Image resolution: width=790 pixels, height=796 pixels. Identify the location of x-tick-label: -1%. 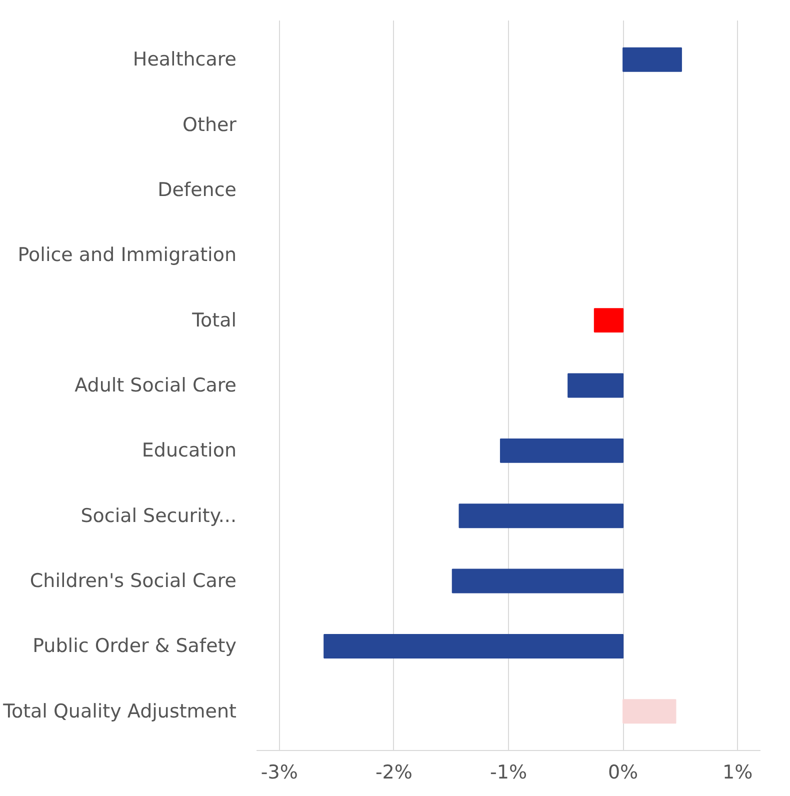
(508, 773).